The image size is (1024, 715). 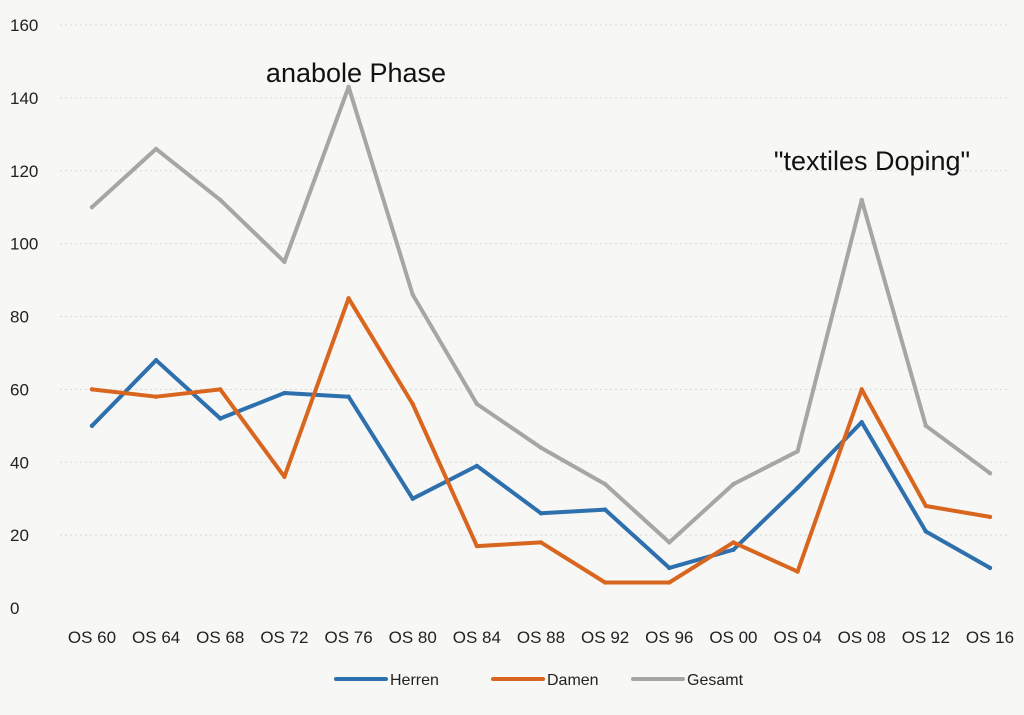 I want to click on legend-label-damen: Damen, so click(x=573, y=680).